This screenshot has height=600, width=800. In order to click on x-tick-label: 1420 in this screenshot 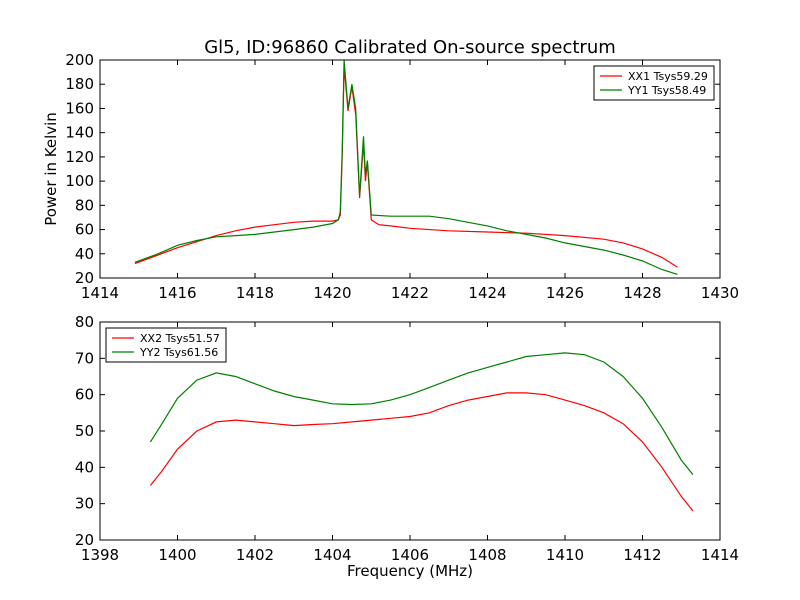, I will do `click(332, 293)`.